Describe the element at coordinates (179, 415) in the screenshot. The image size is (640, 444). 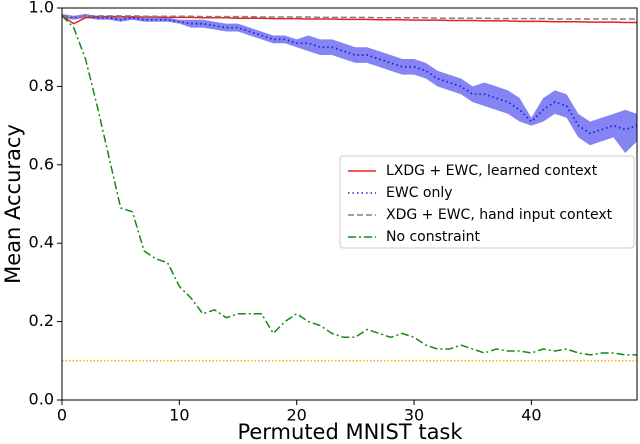
I see `x-tick-label: 10` at that location.